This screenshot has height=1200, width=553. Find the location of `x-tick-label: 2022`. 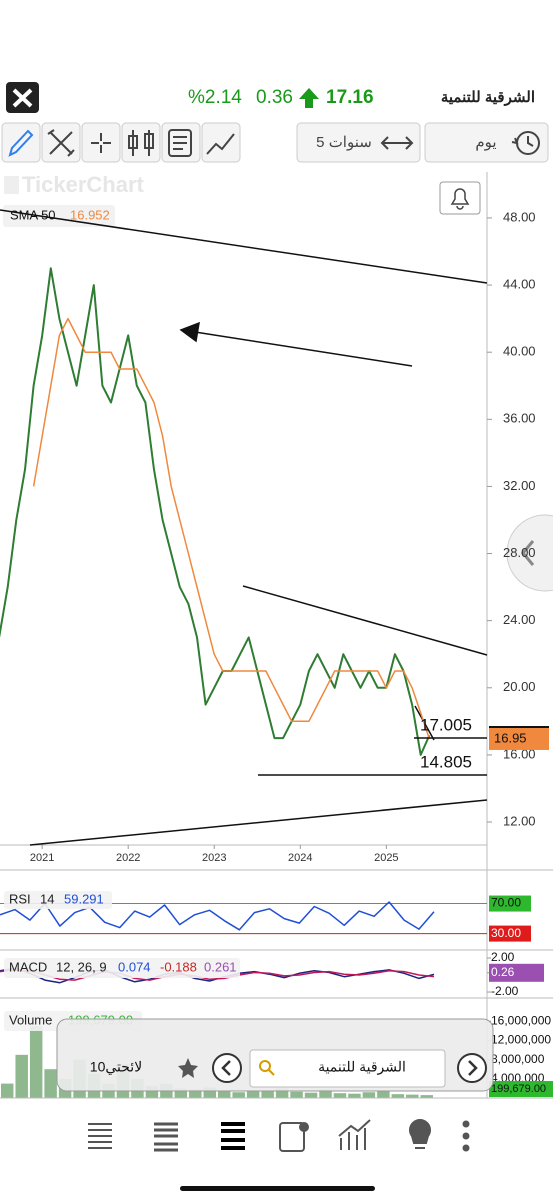

x-tick-label: 2022 is located at coordinates (128, 858).